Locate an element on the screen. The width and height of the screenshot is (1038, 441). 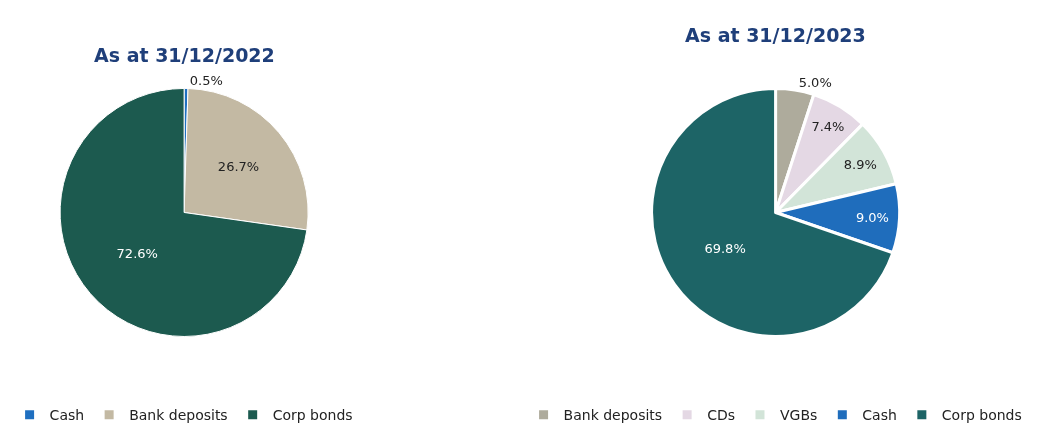
chart-title: As at 31/12/2022 is located at coordinates (184, 55).